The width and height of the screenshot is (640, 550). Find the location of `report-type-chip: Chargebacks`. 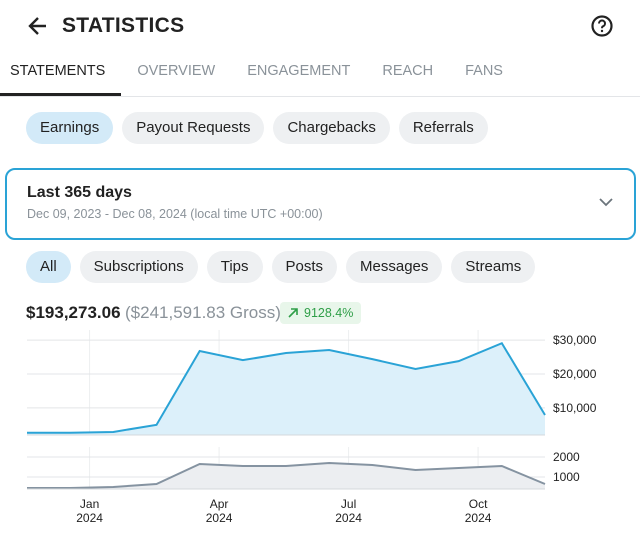

report-type-chip: Chargebacks is located at coordinates (331, 128).